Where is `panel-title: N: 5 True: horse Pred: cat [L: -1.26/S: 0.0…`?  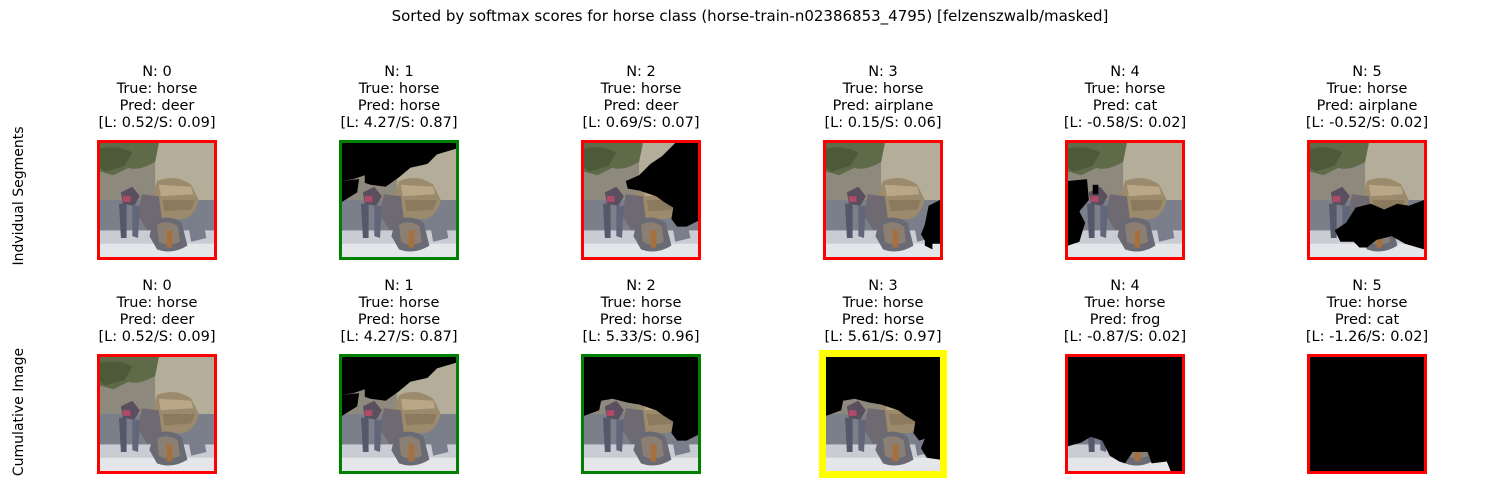
panel-title: N: 5 True: horse Pred: cat [L: -1.26/S: 0.0… is located at coordinates (1367, 312).